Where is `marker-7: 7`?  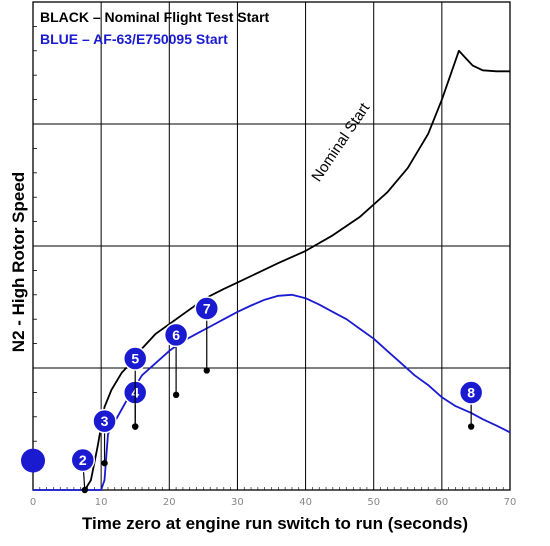
marker-7: 7 is located at coordinates (207, 335).